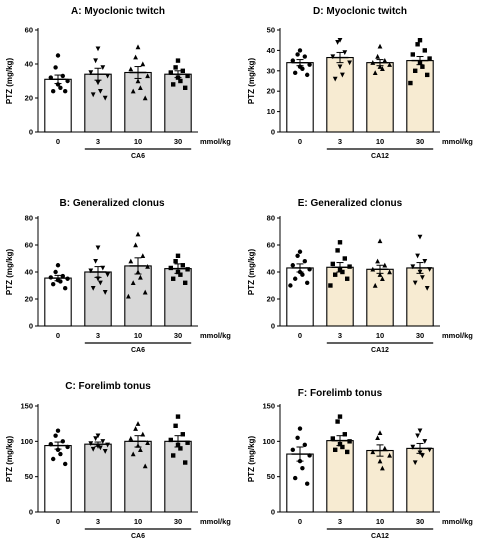 This screenshot has height=555, width=479. What do you see at coordinates (138, 536) in the screenshot?
I see `group-label: CA6` at bounding box center [138, 536].